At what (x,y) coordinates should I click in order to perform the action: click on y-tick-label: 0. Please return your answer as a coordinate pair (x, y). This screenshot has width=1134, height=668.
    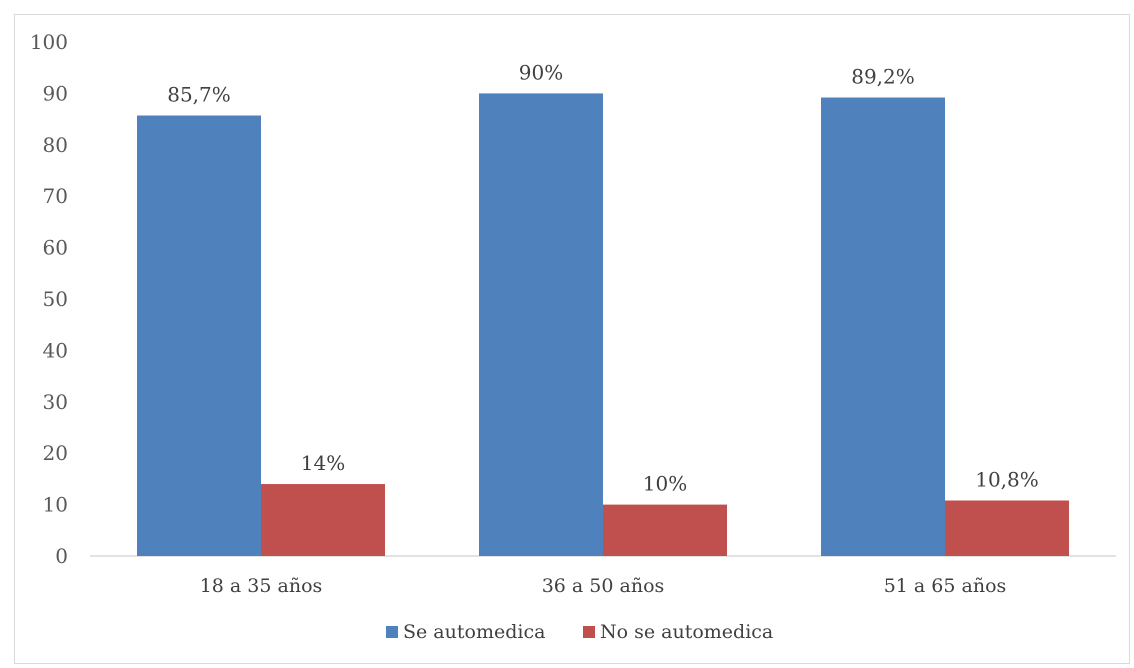
    Looking at the image, I should click on (61, 556).